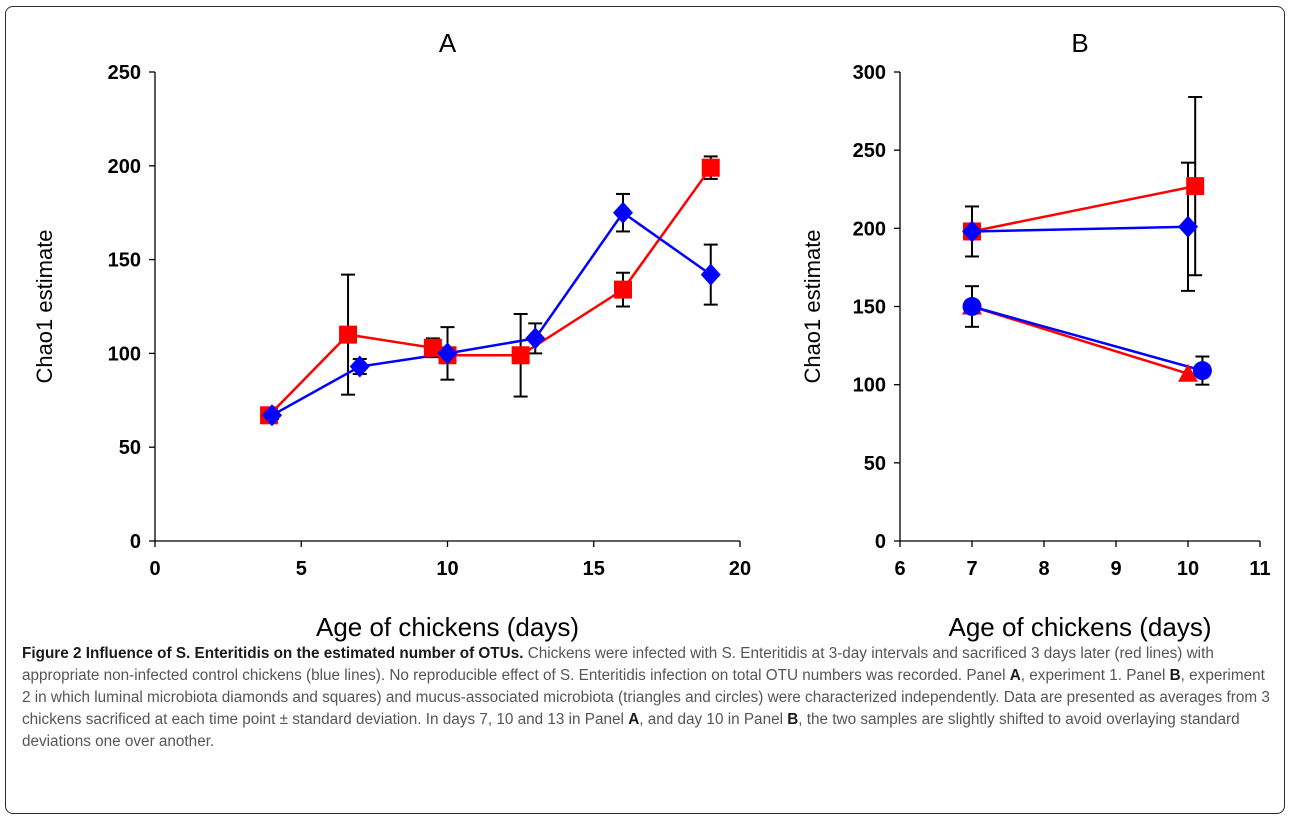  Describe the element at coordinates (713, 719) in the screenshot. I see `caption-run: , and day 10 in Panel` at that location.